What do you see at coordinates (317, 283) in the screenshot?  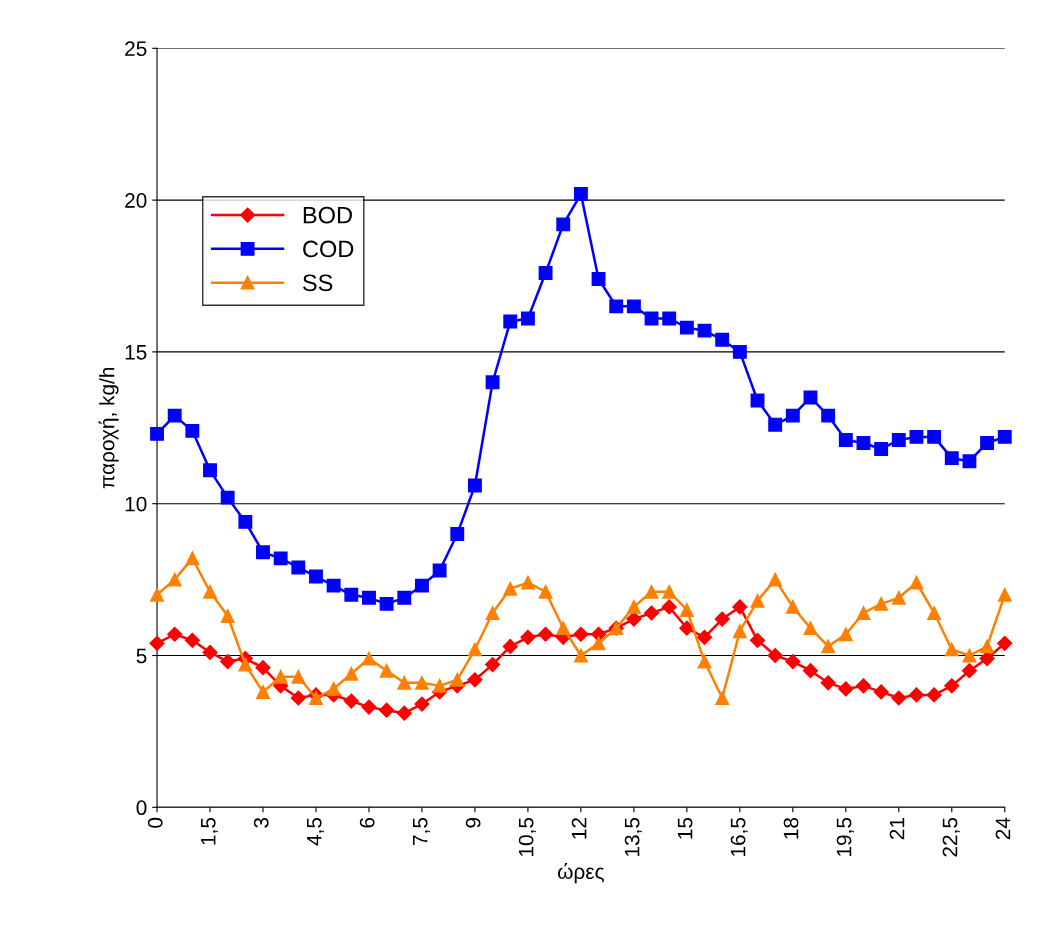 I see `legend-label: SS` at bounding box center [317, 283].